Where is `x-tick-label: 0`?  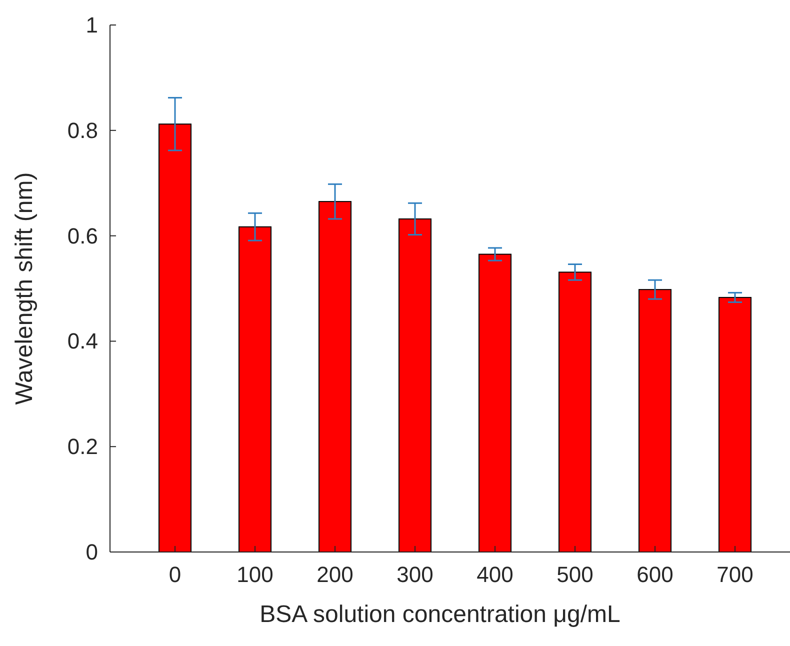 x-tick-label: 0 is located at coordinates (175, 574).